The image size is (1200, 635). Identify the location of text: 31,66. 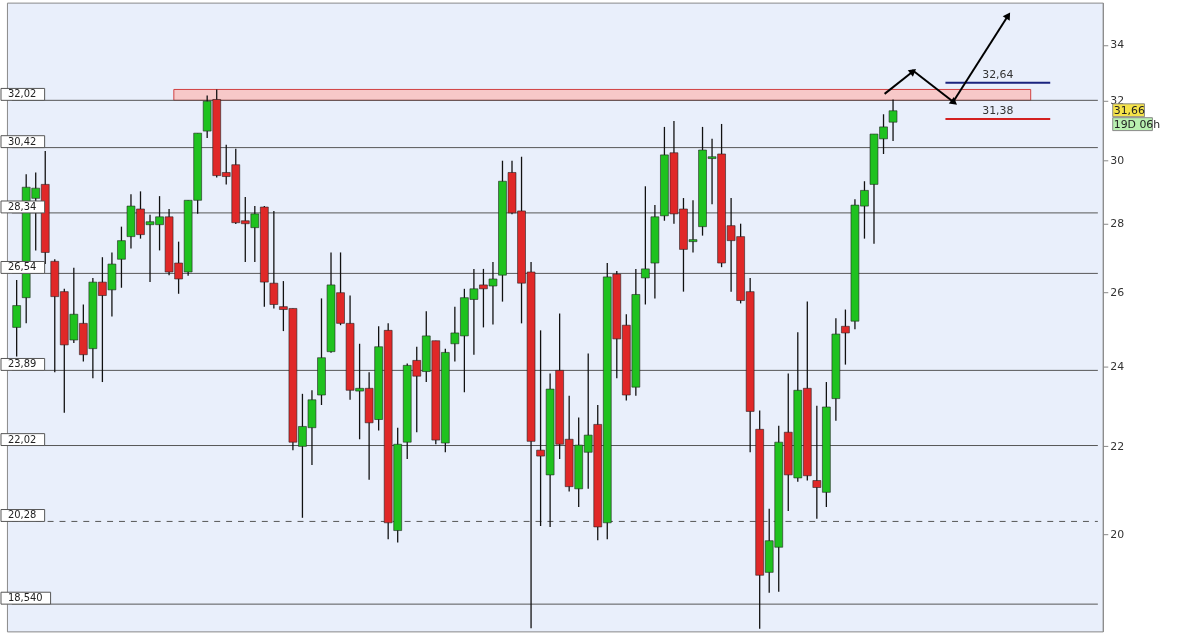
(1129, 110).